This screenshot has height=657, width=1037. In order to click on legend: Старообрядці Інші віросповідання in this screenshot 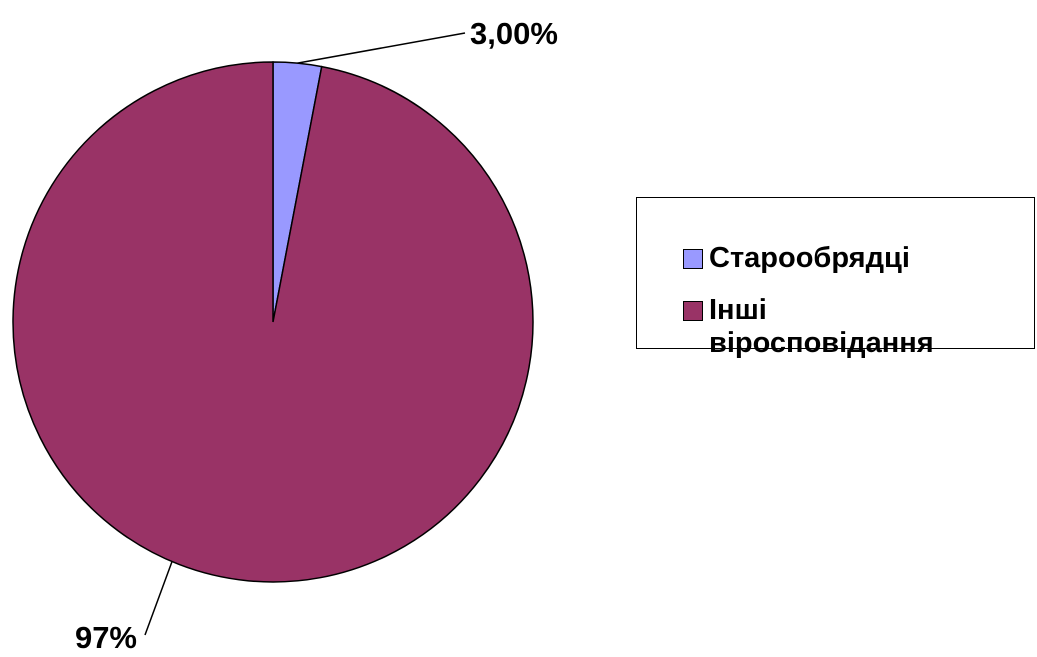, I will do `click(835, 278)`.